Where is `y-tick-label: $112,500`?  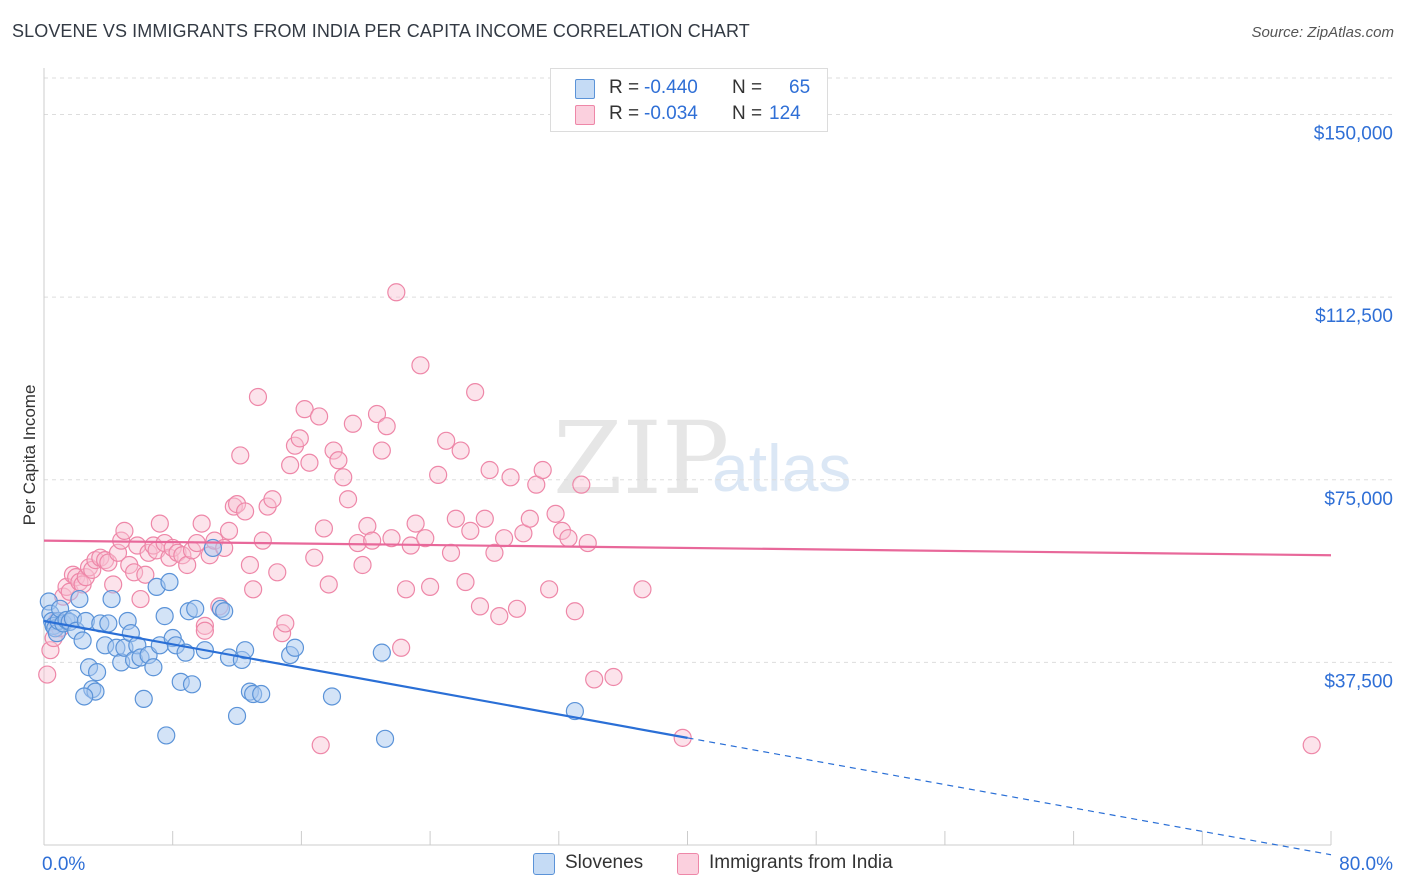
y-tick-label: $112,500 is located at coordinates (1354, 316).